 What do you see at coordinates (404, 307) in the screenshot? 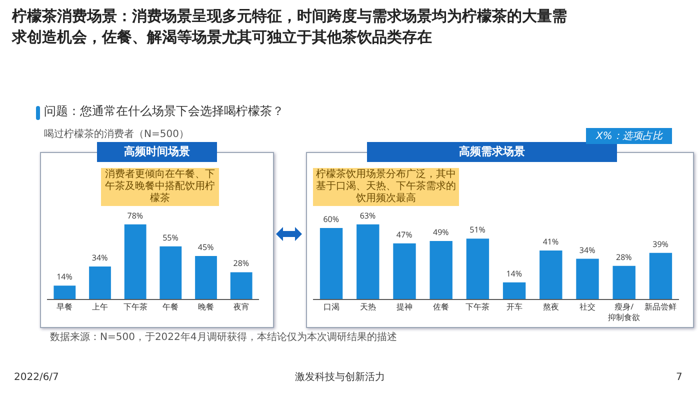
I see `x-tick-label: 提神` at bounding box center [404, 307].